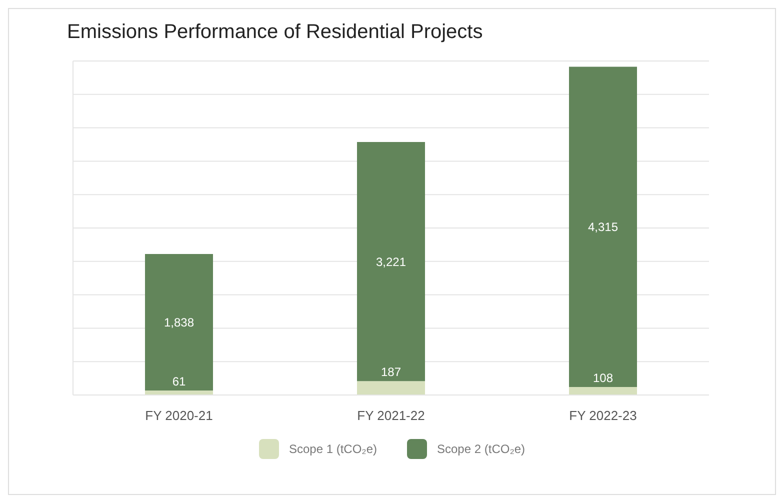 Image resolution: width=782 pixels, height=501 pixels. I want to click on chart-title: Emissions Performance of Residential Projects, so click(275, 32).